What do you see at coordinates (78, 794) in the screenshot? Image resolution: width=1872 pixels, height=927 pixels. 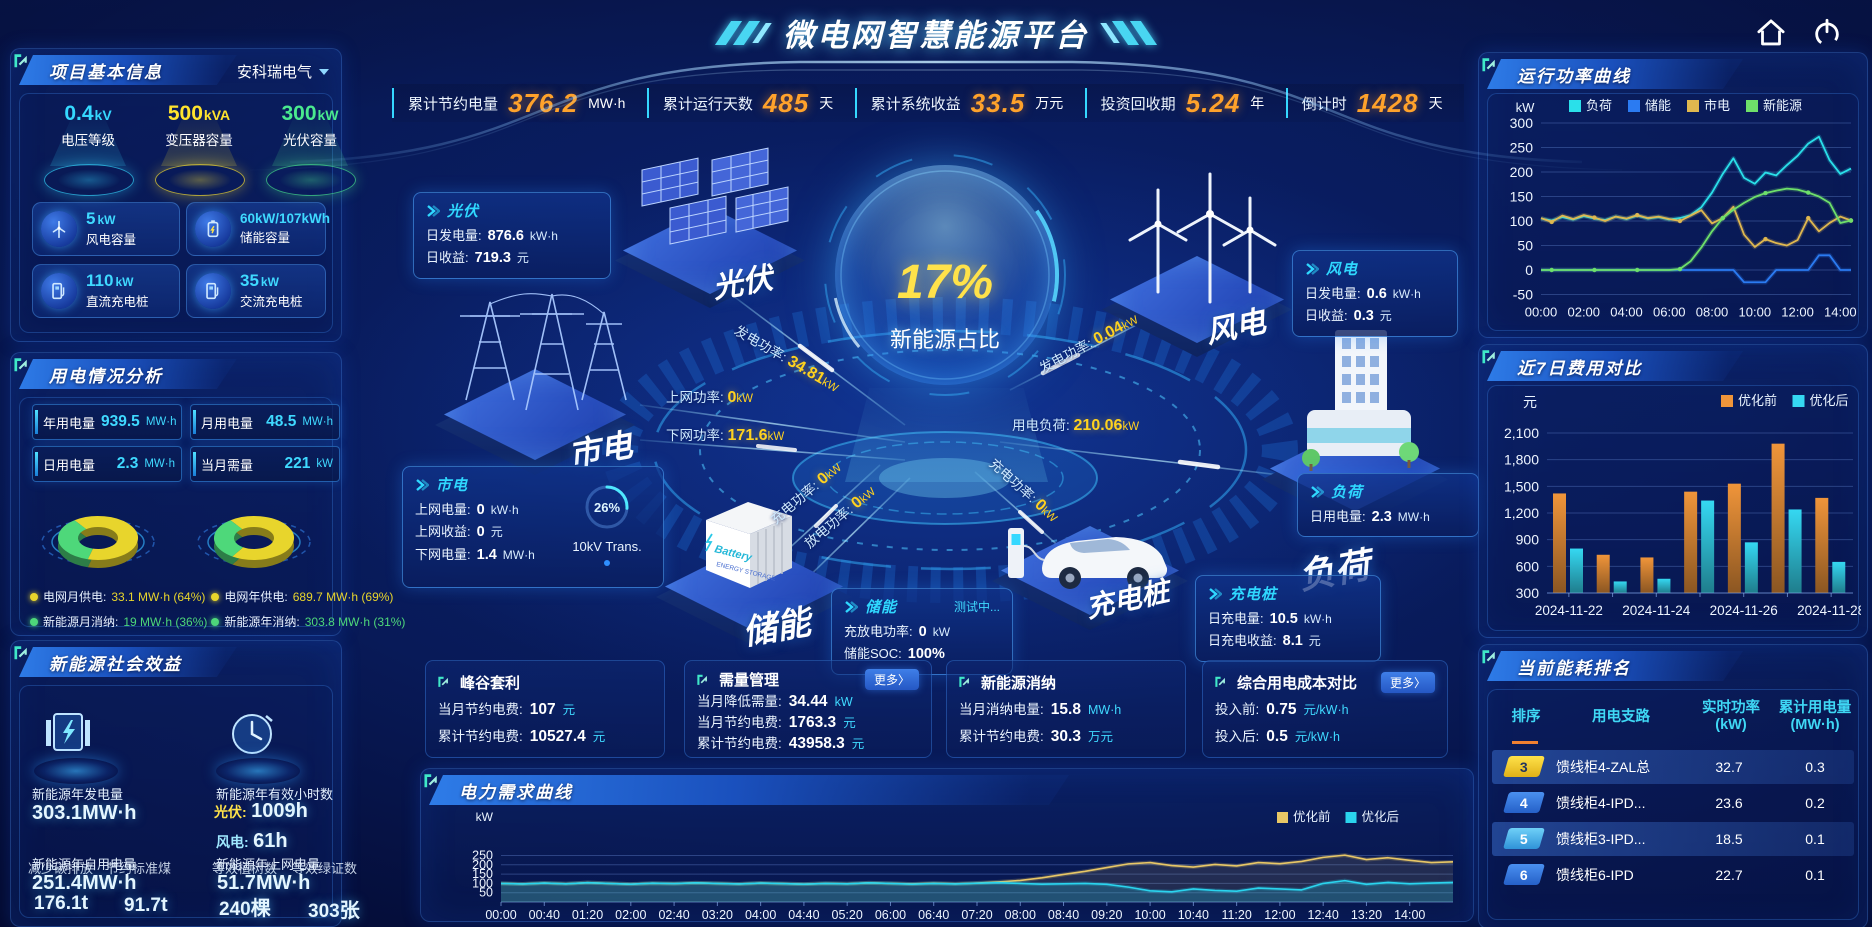 I see `gen-label: 新能源年发电量` at bounding box center [78, 794].